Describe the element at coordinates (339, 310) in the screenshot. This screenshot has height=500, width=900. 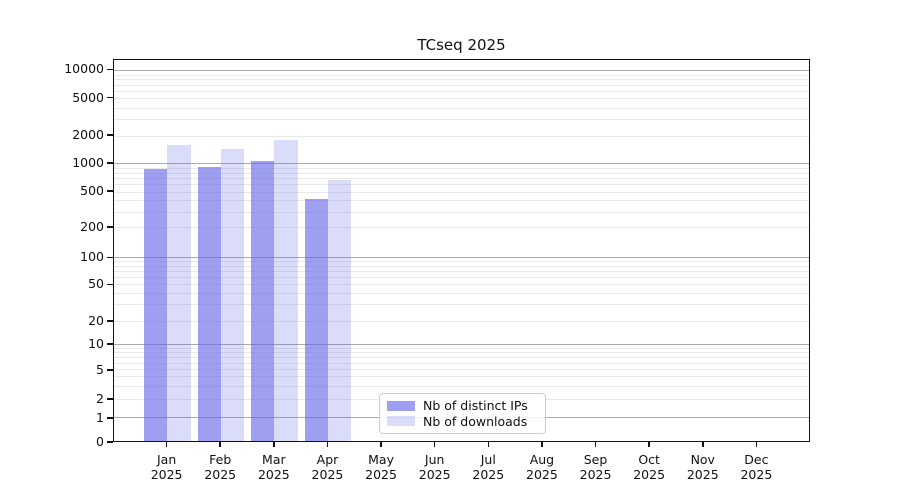
I see `bar-downloads-apr` at that location.